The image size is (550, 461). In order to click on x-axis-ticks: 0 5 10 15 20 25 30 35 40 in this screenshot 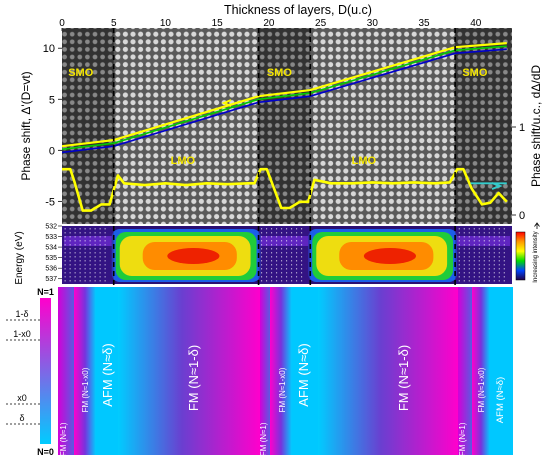, I will do `click(270, 24)`.